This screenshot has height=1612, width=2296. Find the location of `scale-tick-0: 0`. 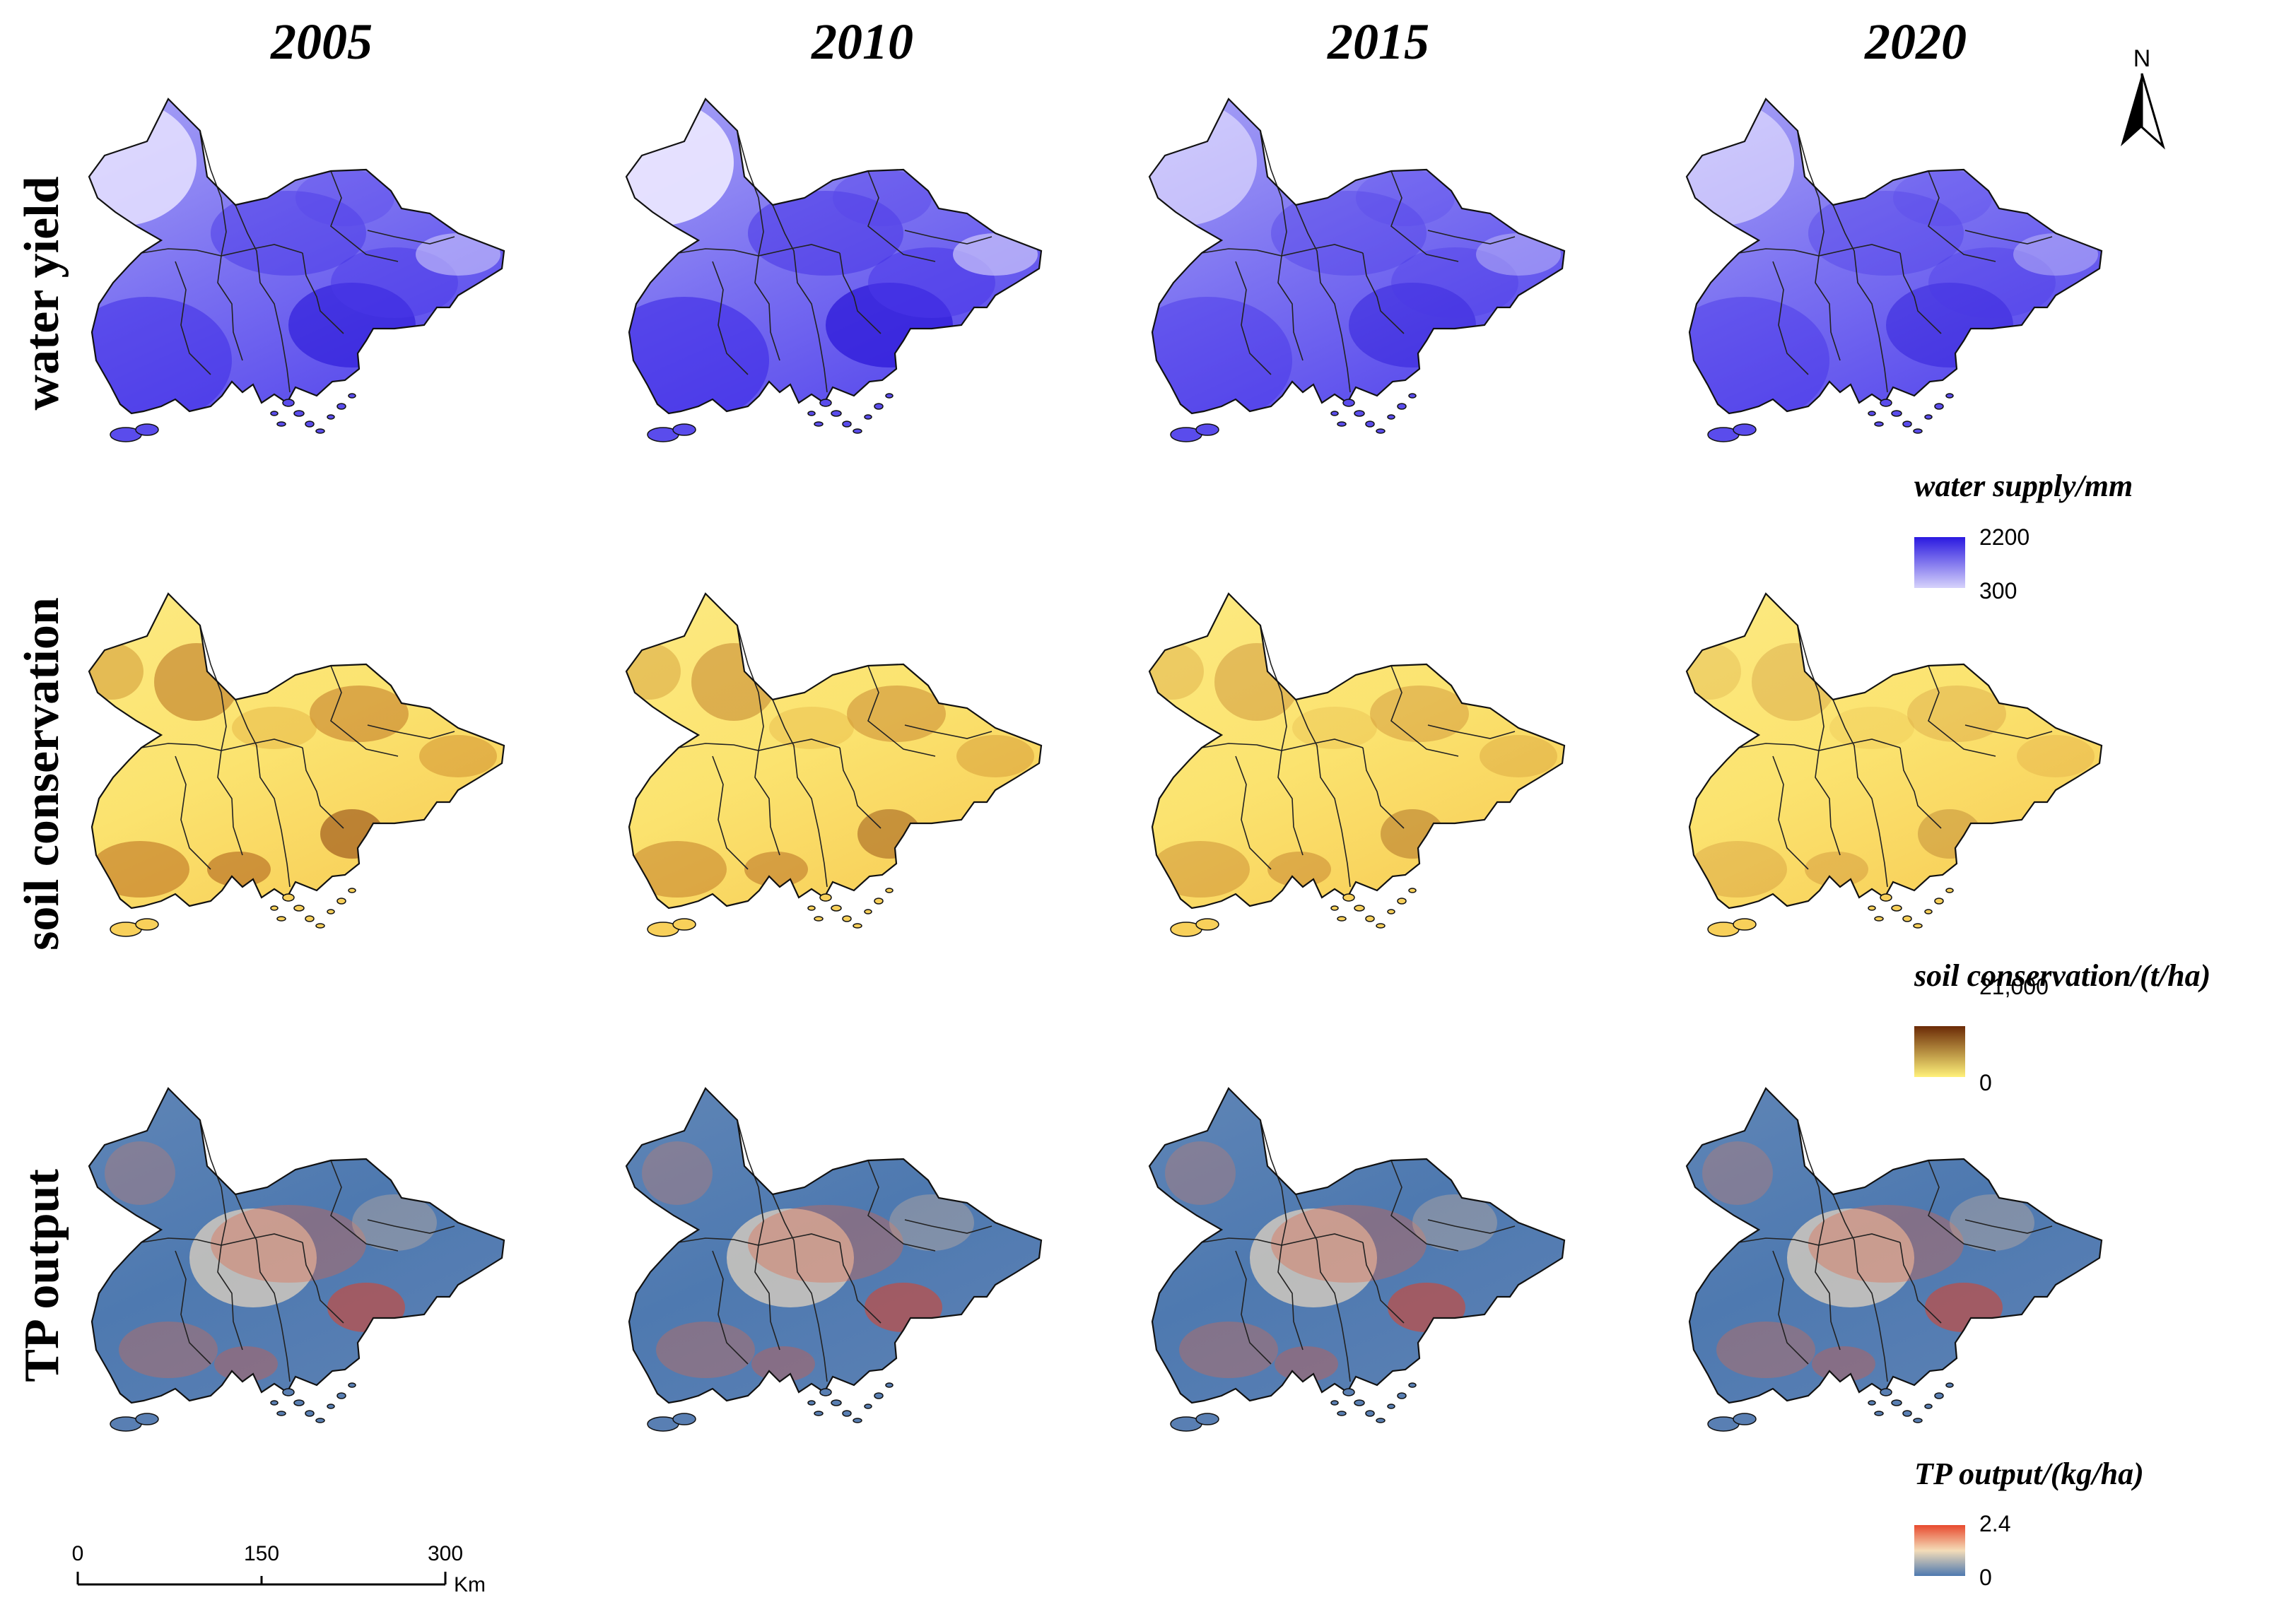

scale-tick-0: 0 is located at coordinates (78, 1553).